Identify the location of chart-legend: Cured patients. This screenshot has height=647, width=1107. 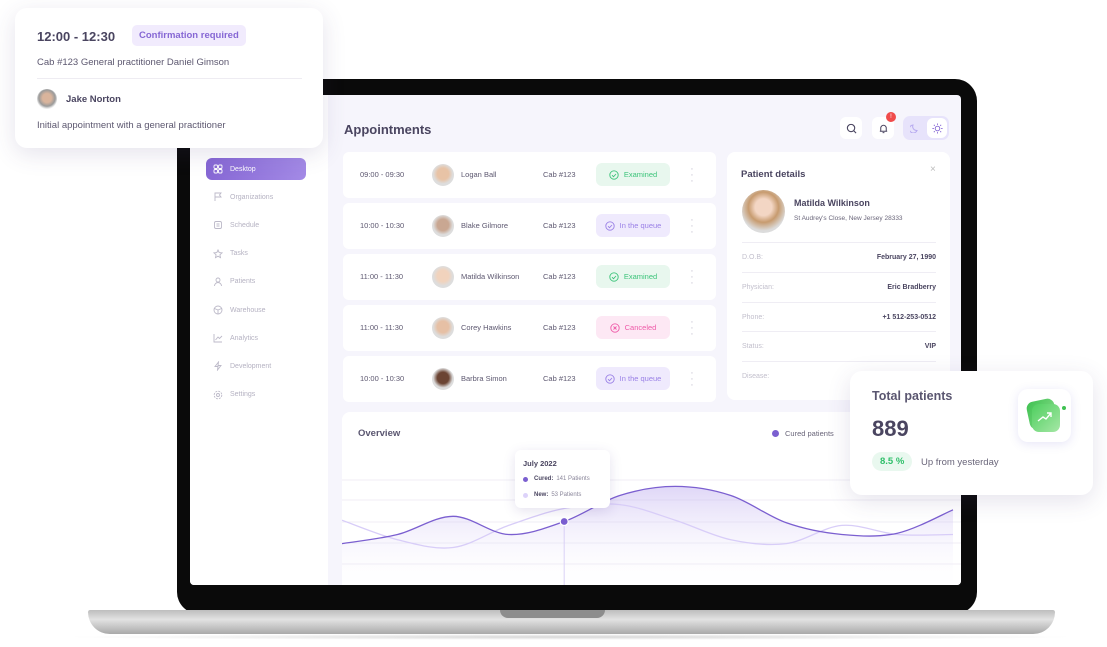
(803, 433).